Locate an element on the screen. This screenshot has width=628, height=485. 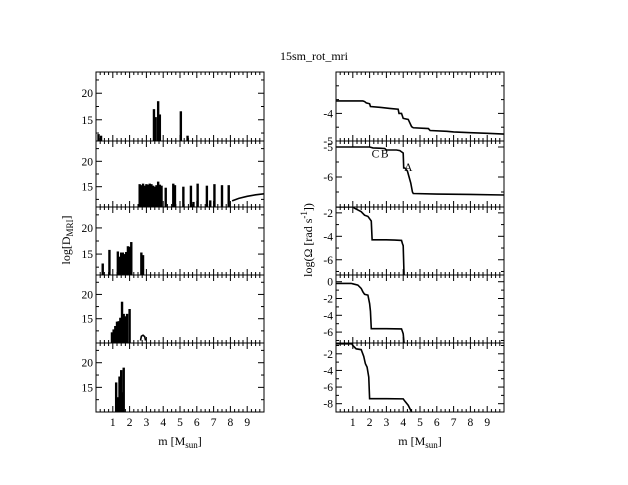
ytick-label-right-4: 0 is located at coordinates (330, 283).